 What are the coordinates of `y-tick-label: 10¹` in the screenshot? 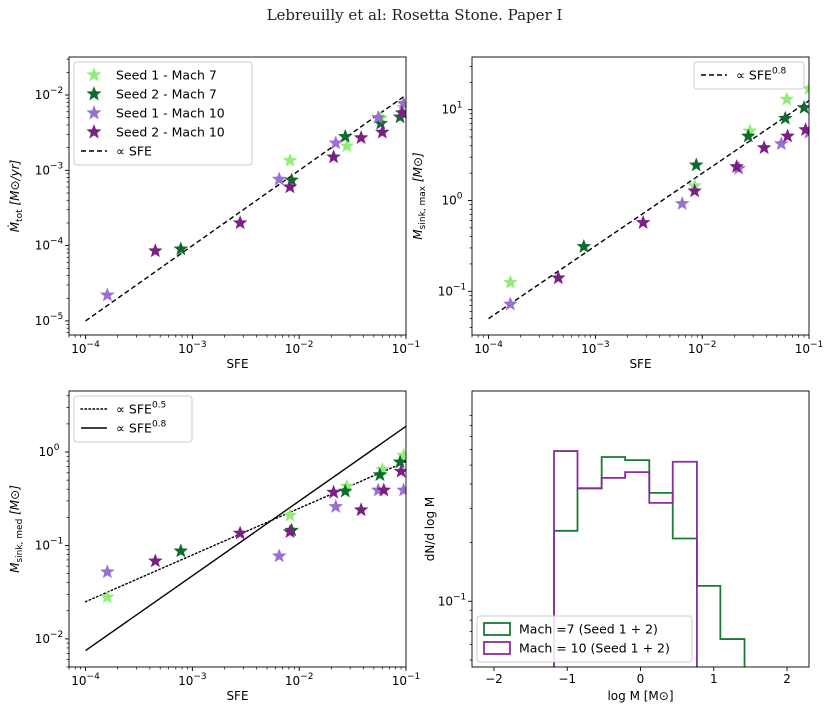 It's located at (451, 109).